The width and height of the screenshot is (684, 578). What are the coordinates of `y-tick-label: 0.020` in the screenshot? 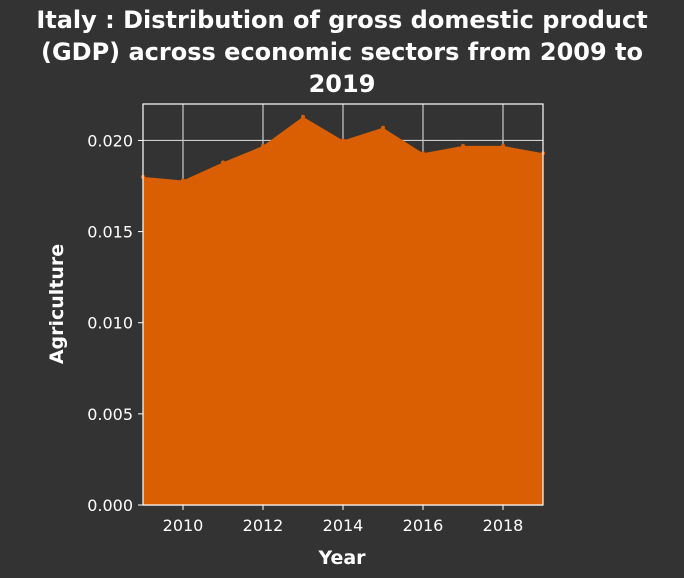 It's located at (110, 140).